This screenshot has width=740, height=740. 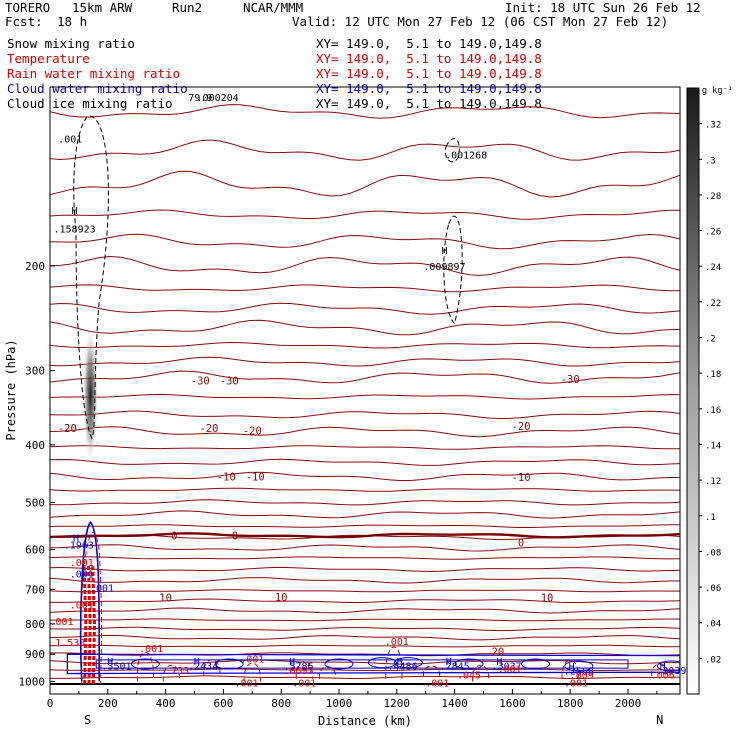 What do you see at coordinates (85, 625) in the screenshot?
I see `rain-column-contour` at bounding box center [85, 625].